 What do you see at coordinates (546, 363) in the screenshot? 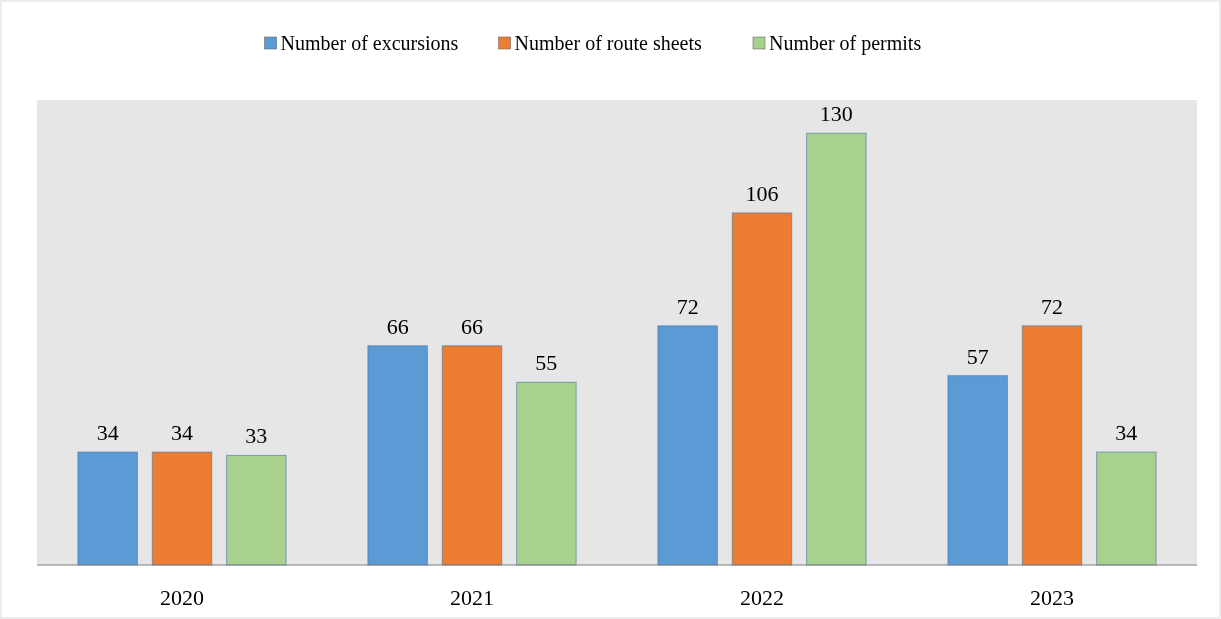
I see `data-label: 55` at bounding box center [546, 363].